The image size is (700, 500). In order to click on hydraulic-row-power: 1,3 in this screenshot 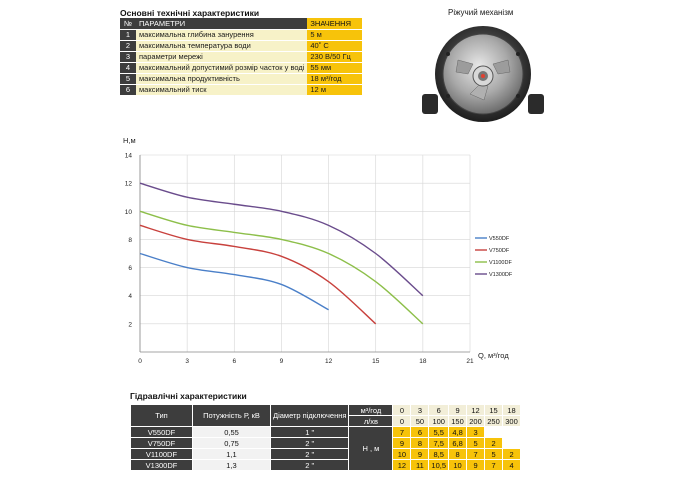, I will do `click(231, 465)`.